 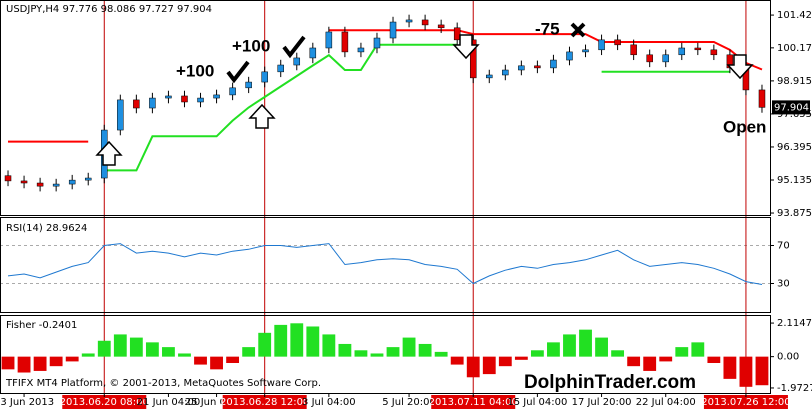 What do you see at coordinates (666, 402) in the screenshot?
I see `x-tick-label: 22 Jul 04:00` at bounding box center [666, 402].